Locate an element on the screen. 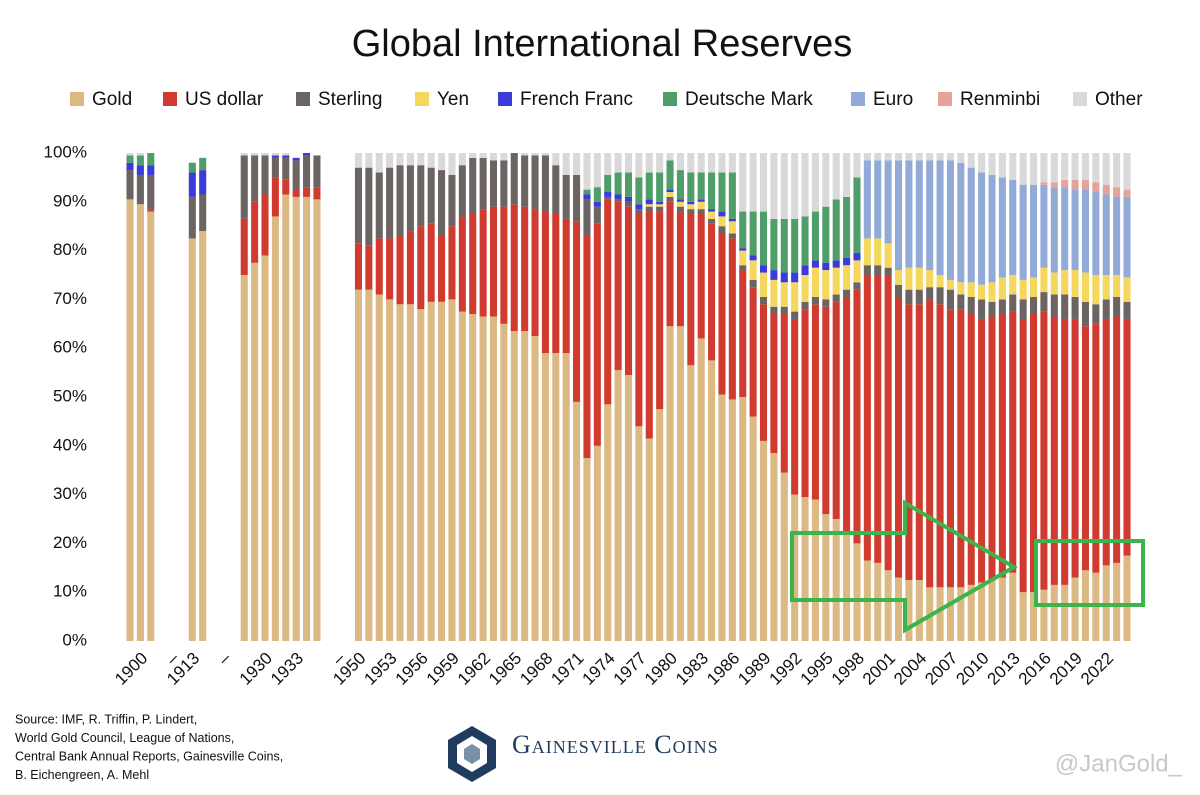 The image size is (1200, 795). y-tick-label: 40% is located at coordinates (70, 444).